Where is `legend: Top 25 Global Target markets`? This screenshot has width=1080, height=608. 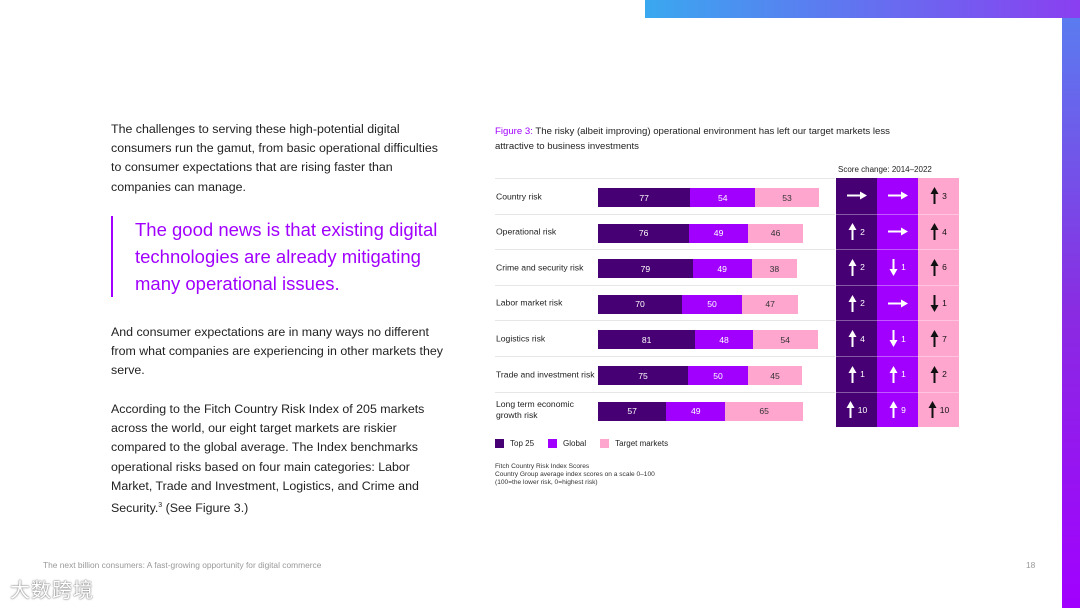 legend: Top 25 Global Target markets is located at coordinates (581, 444).